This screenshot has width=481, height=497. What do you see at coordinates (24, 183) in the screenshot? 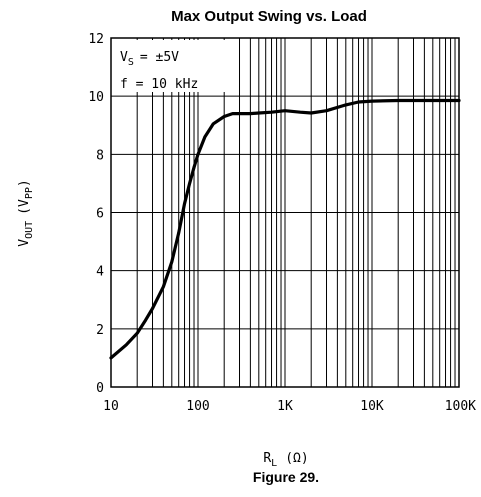
I see `y-axis-label-unit-close: )` at bounding box center [24, 183].